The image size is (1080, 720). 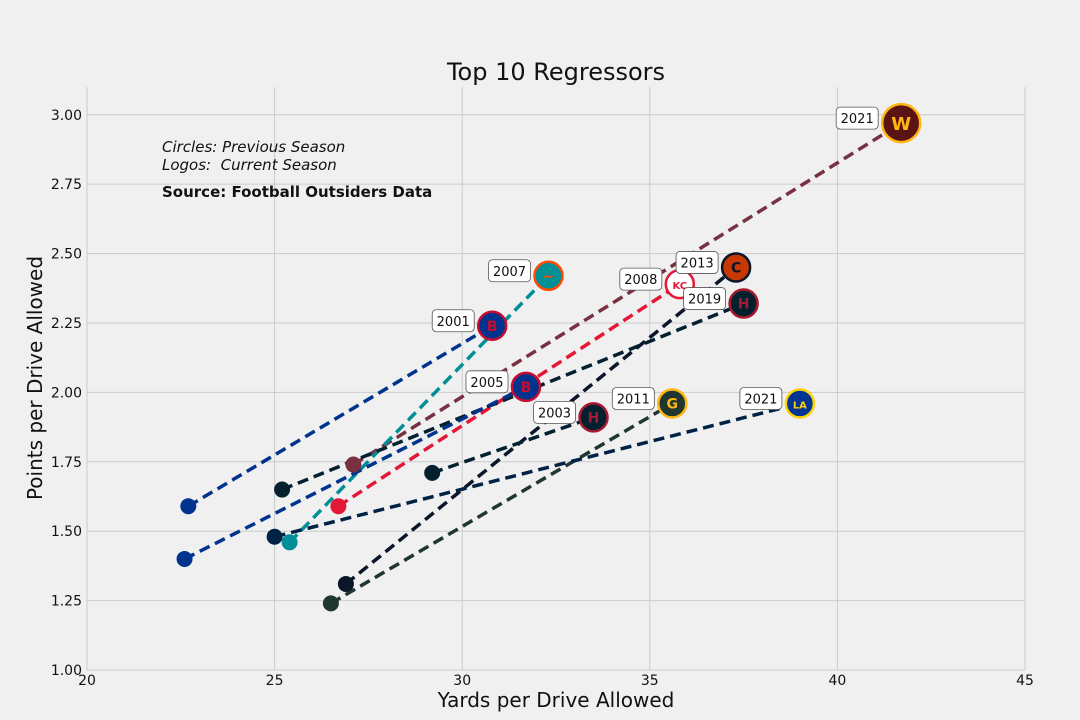 I want to click on regression-line-2001, so click(x=340, y=416).